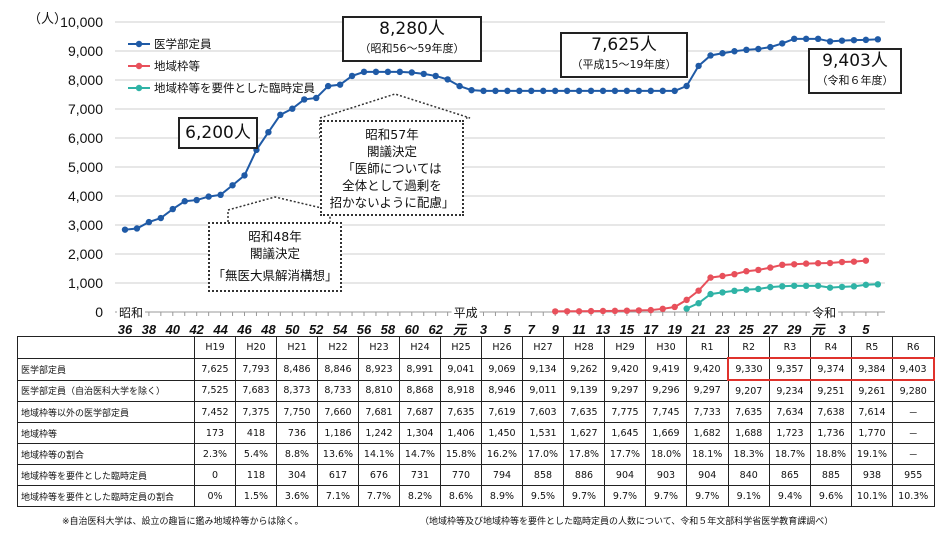 The width and height of the screenshot is (936, 534). I want to click on data-point-S57, so click(376, 72).